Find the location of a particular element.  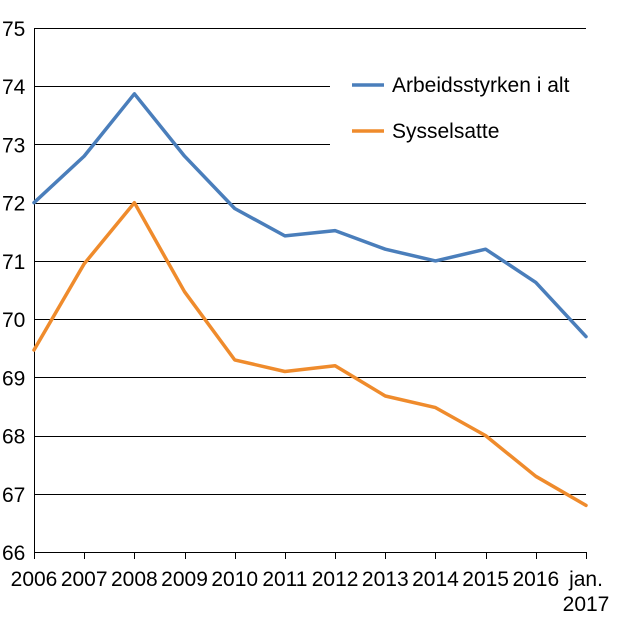

x-tick-label: 2014 is located at coordinates (435, 579).